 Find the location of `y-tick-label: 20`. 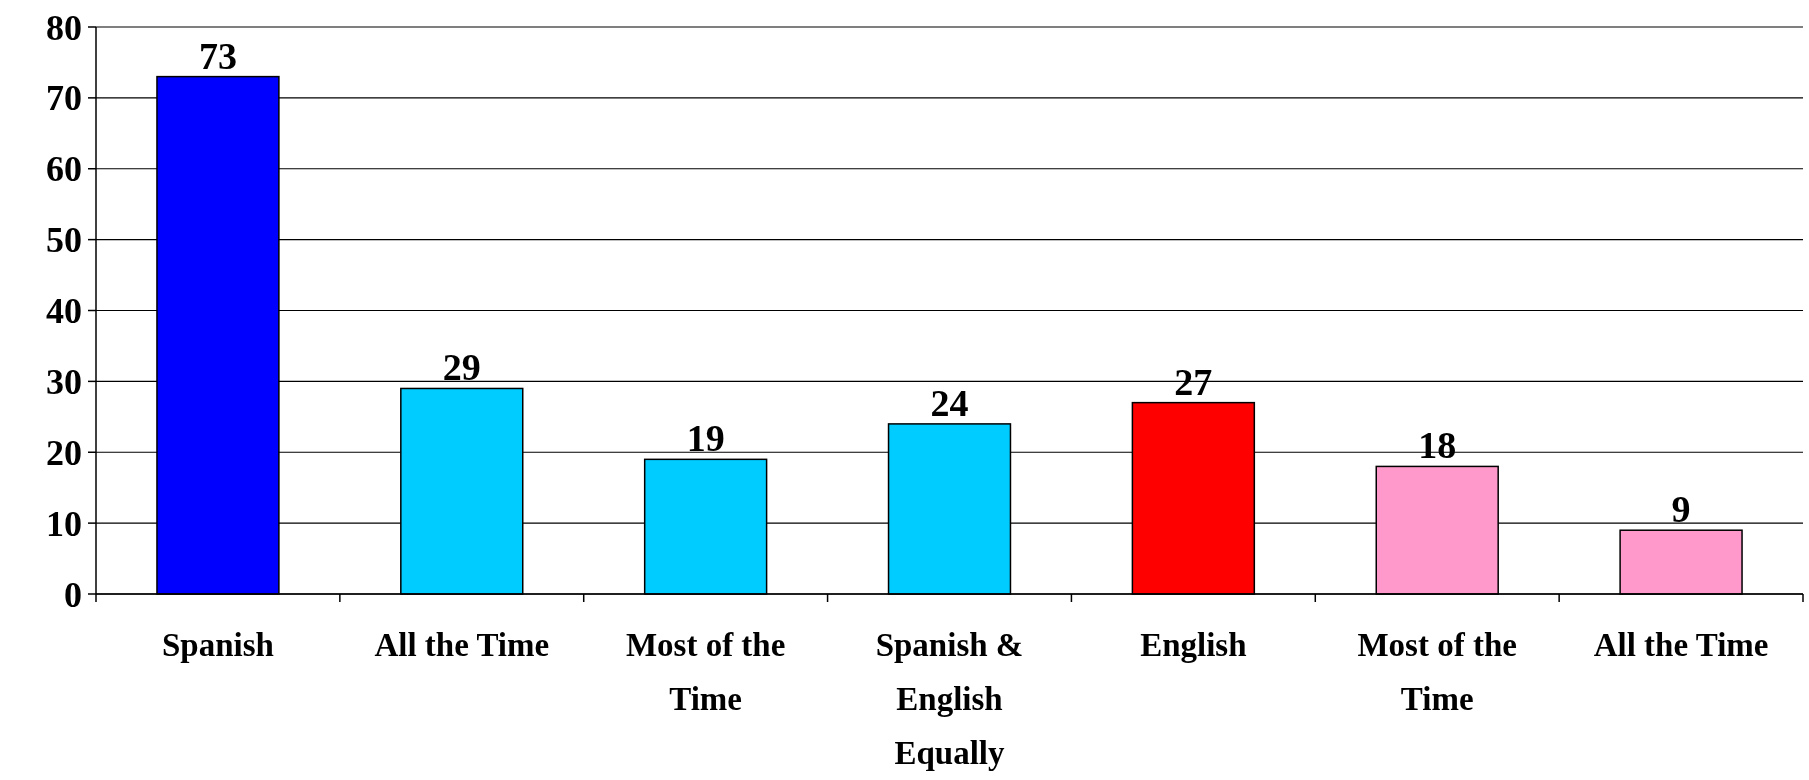

y-tick-label: 20 is located at coordinates (64, 452).